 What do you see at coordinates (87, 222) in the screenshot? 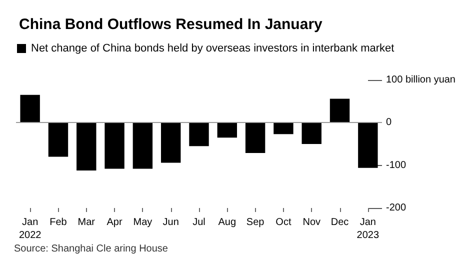
I see `x-tick-label: Mar` at bounding box center [87, 222].